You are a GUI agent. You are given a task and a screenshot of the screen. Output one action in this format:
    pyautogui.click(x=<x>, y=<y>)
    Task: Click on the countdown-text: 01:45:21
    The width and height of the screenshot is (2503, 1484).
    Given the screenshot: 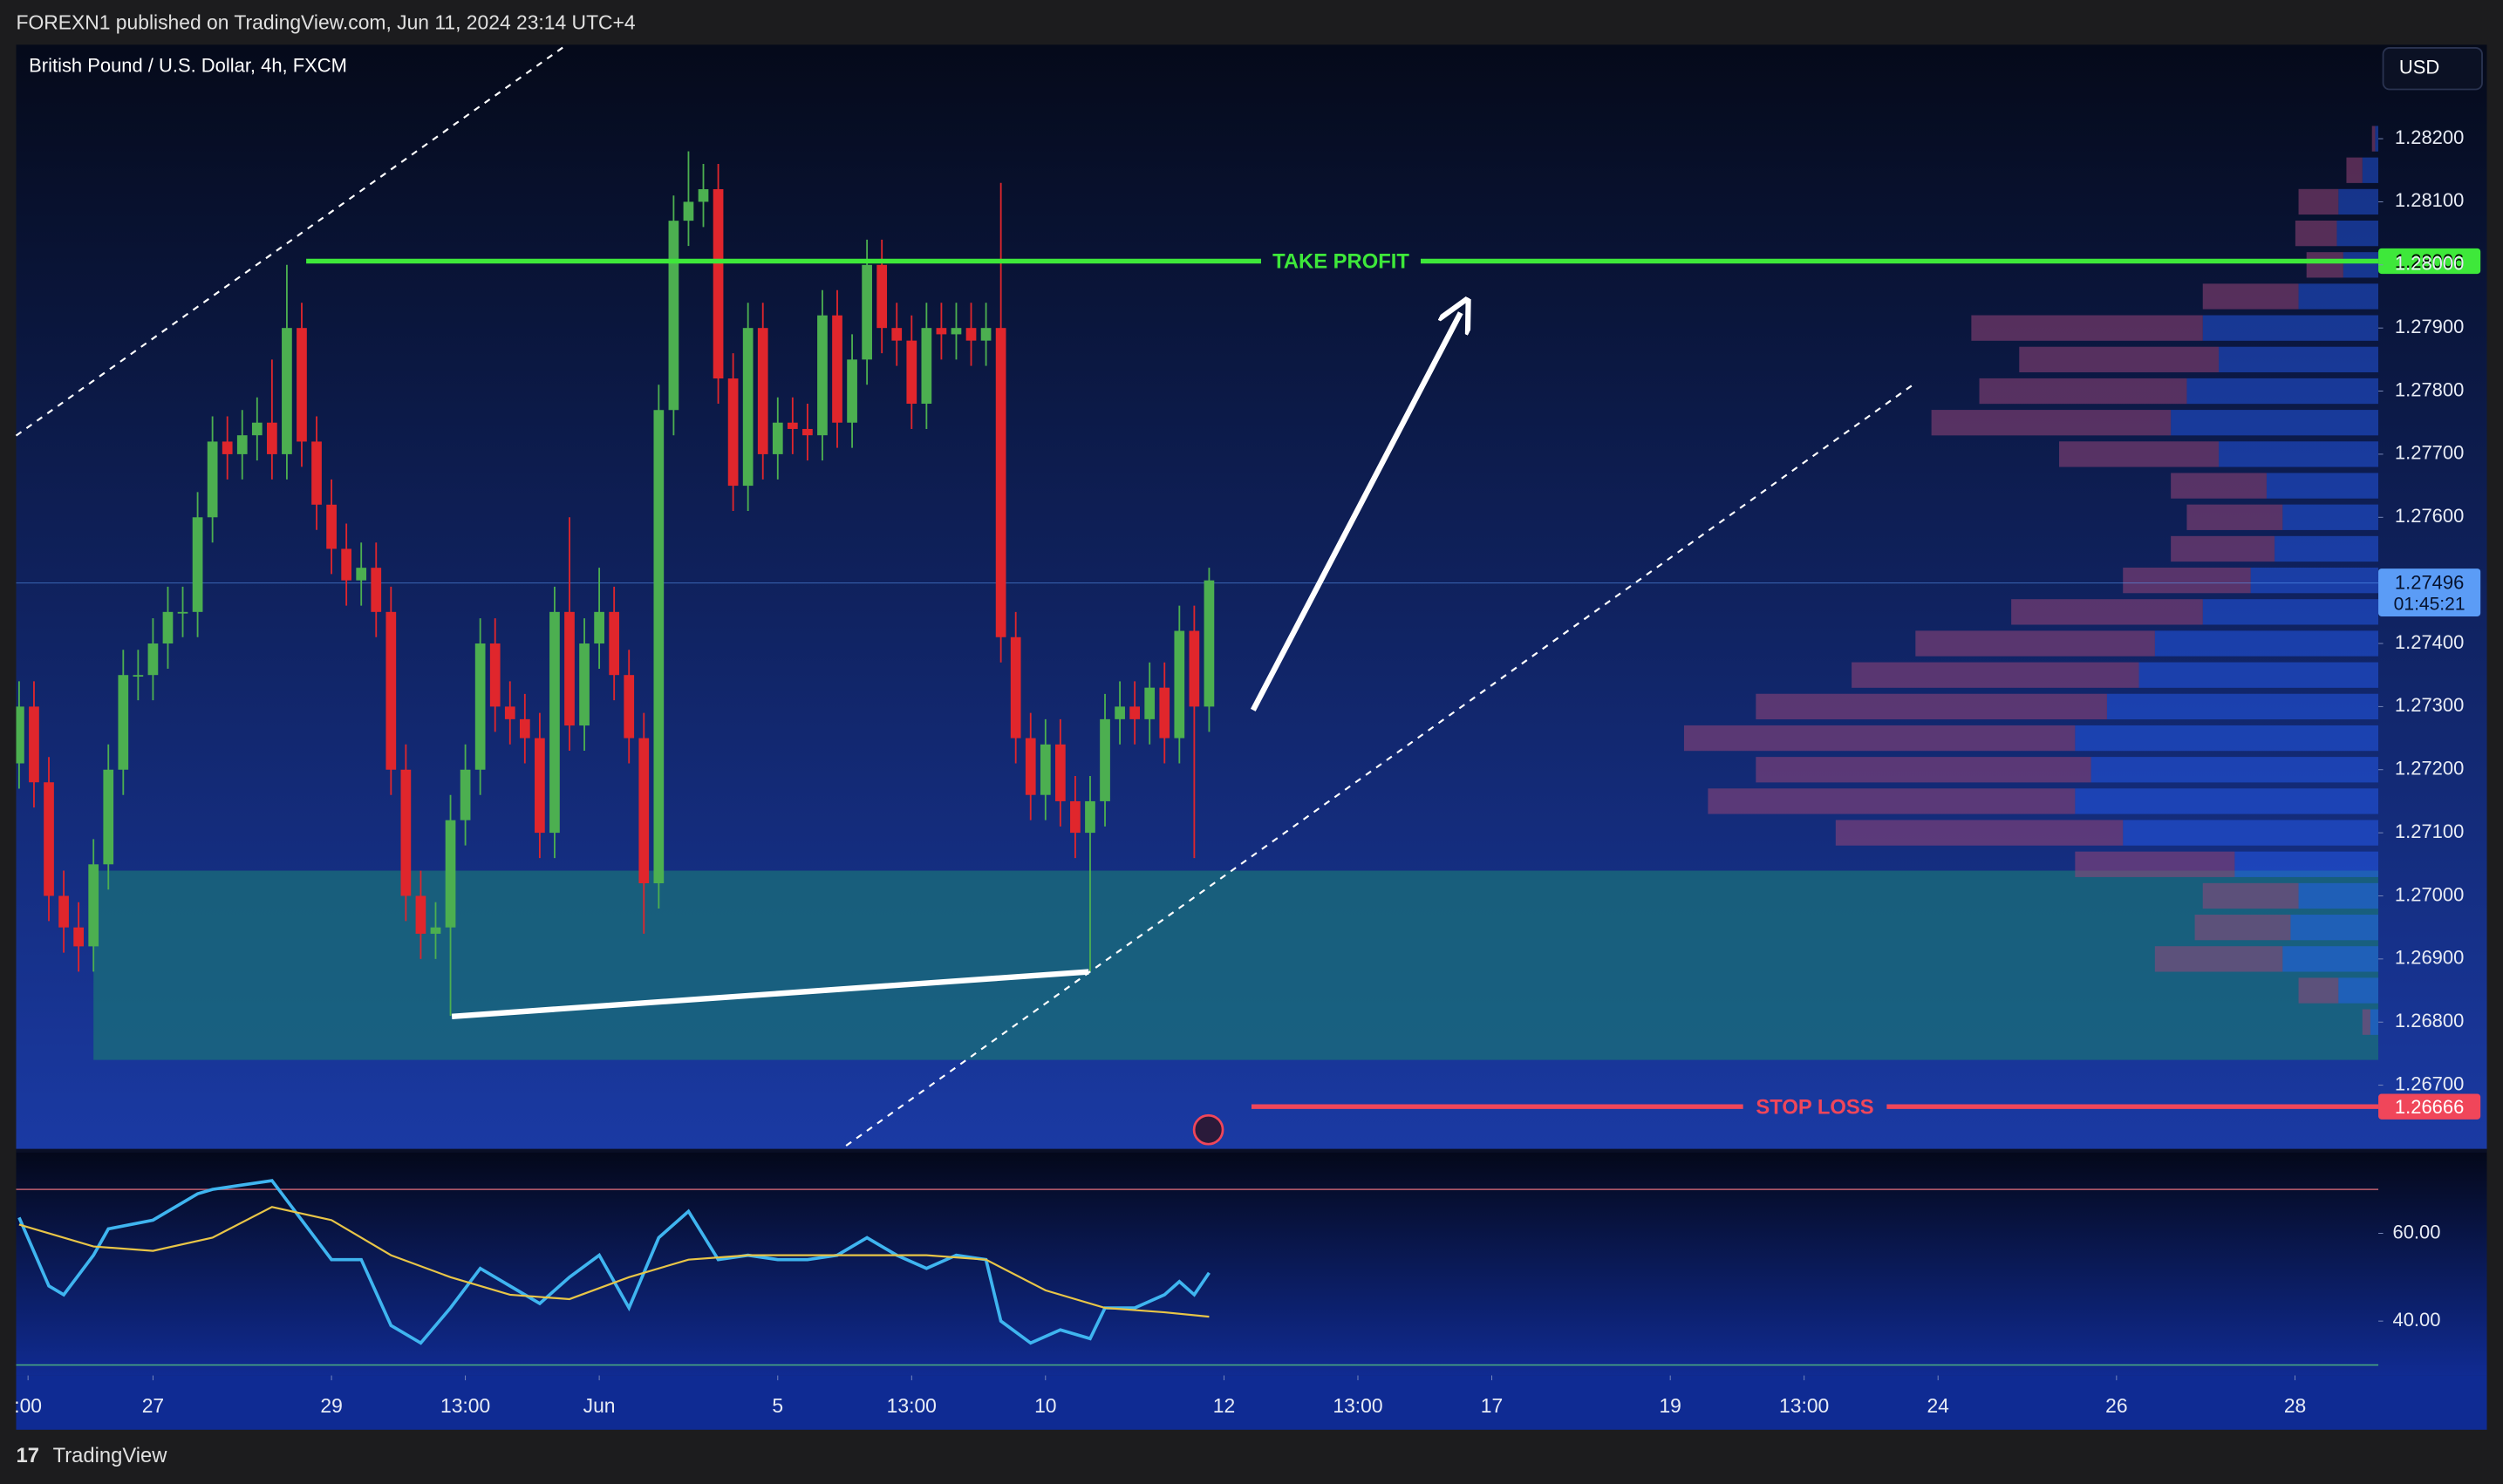 What is the action you would take?
    pyautogui.click(x=2429, y=605)
    